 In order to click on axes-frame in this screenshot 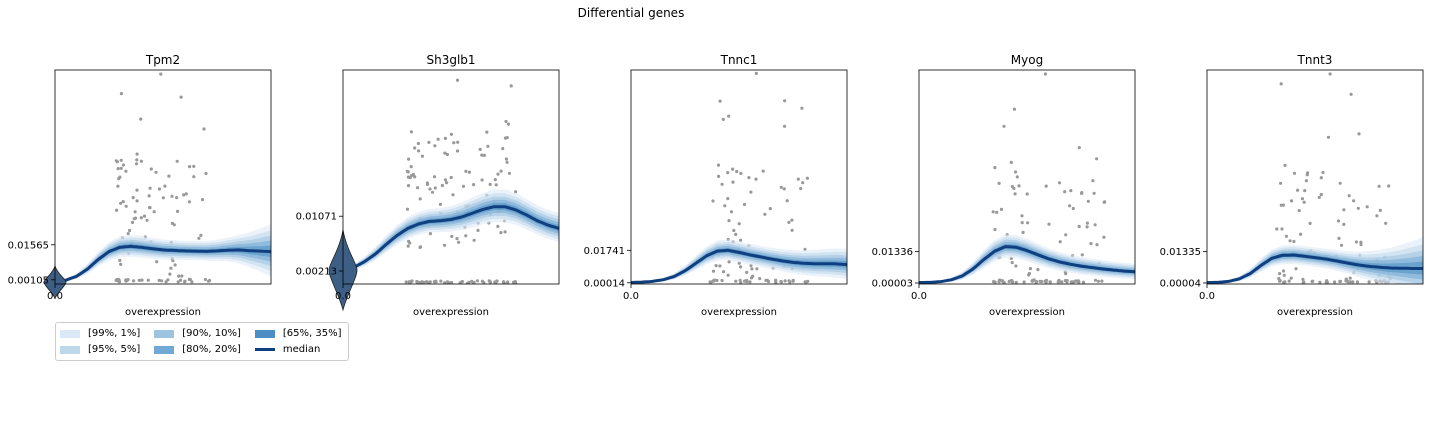, I will do `click(1315, 177)`.